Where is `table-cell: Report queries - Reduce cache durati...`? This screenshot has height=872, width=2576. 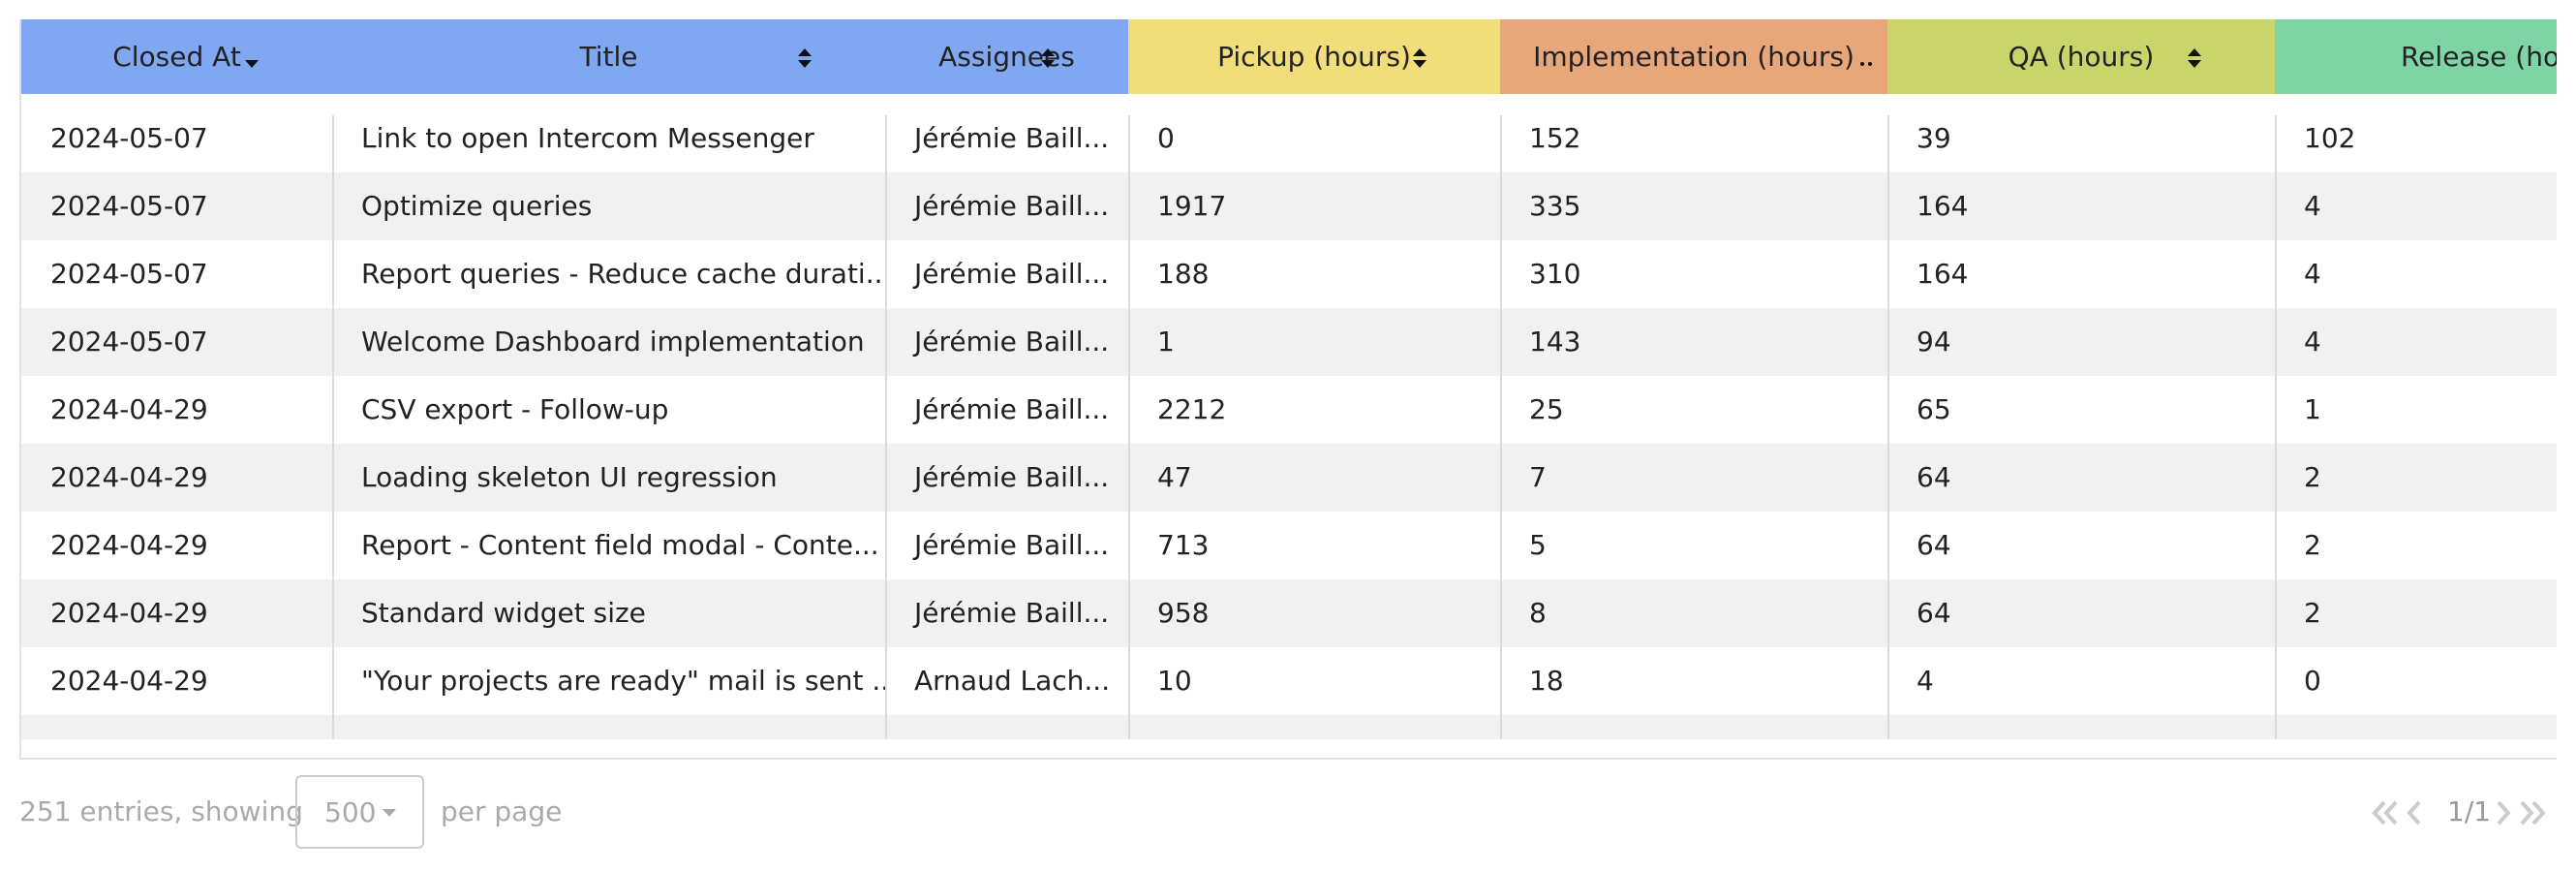
table-cell: Report queries - Reduce cache durati... is located at coordinates (623, 274).